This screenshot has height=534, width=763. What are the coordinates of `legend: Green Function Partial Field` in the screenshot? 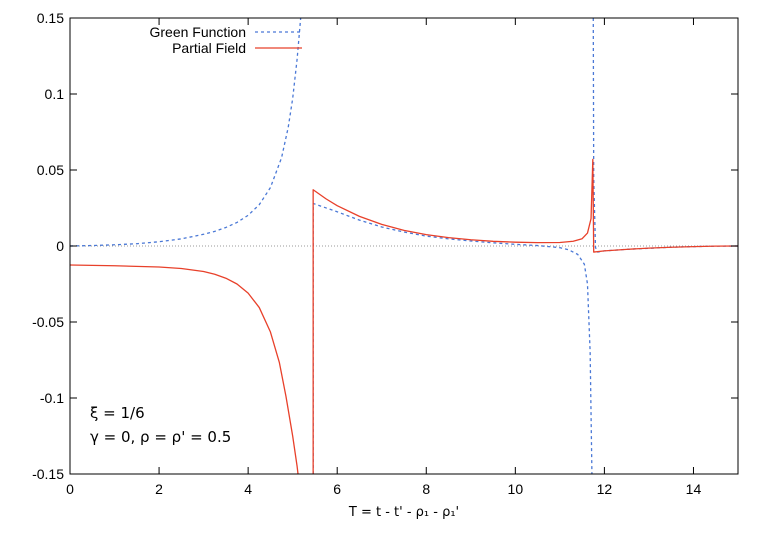 It's located at (226, 40).